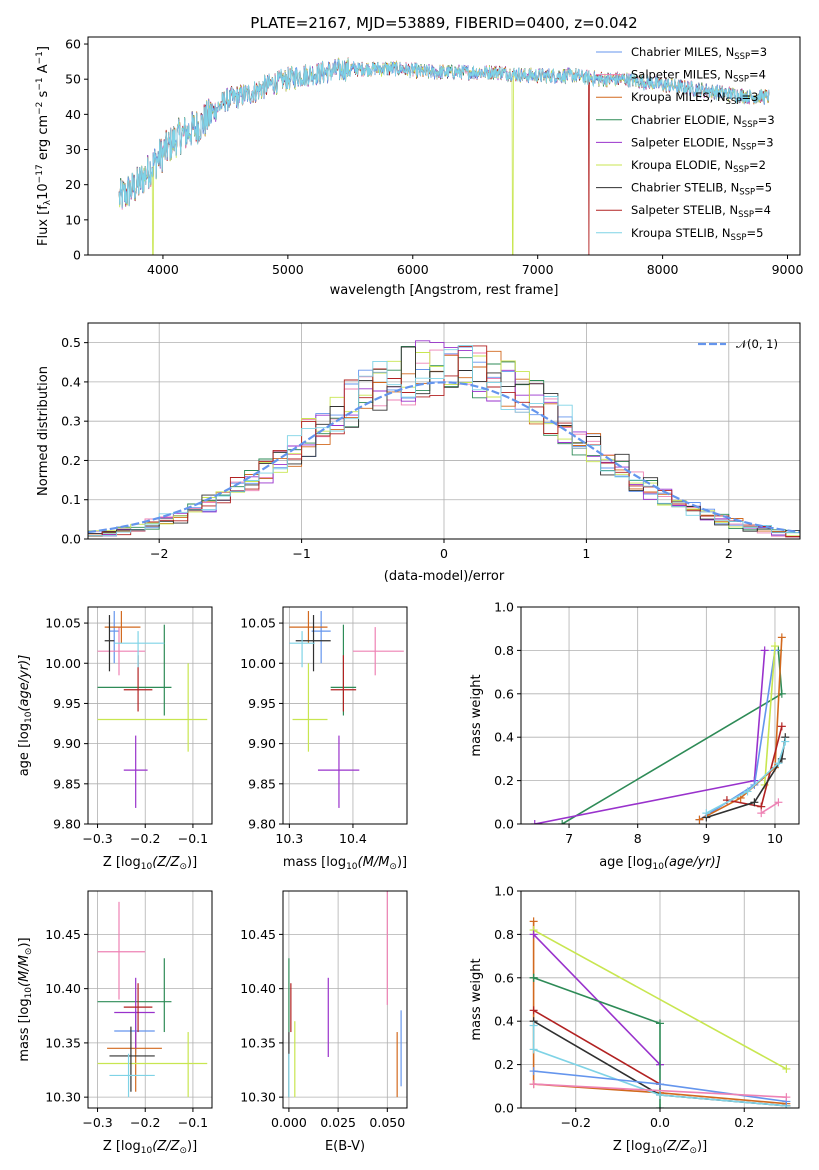 The image size is (819, 1170). What do you see at coordinates (476, 715) in the screenshot?
I see `y-axis-label: mass weight` at bounding box center [476, 715].